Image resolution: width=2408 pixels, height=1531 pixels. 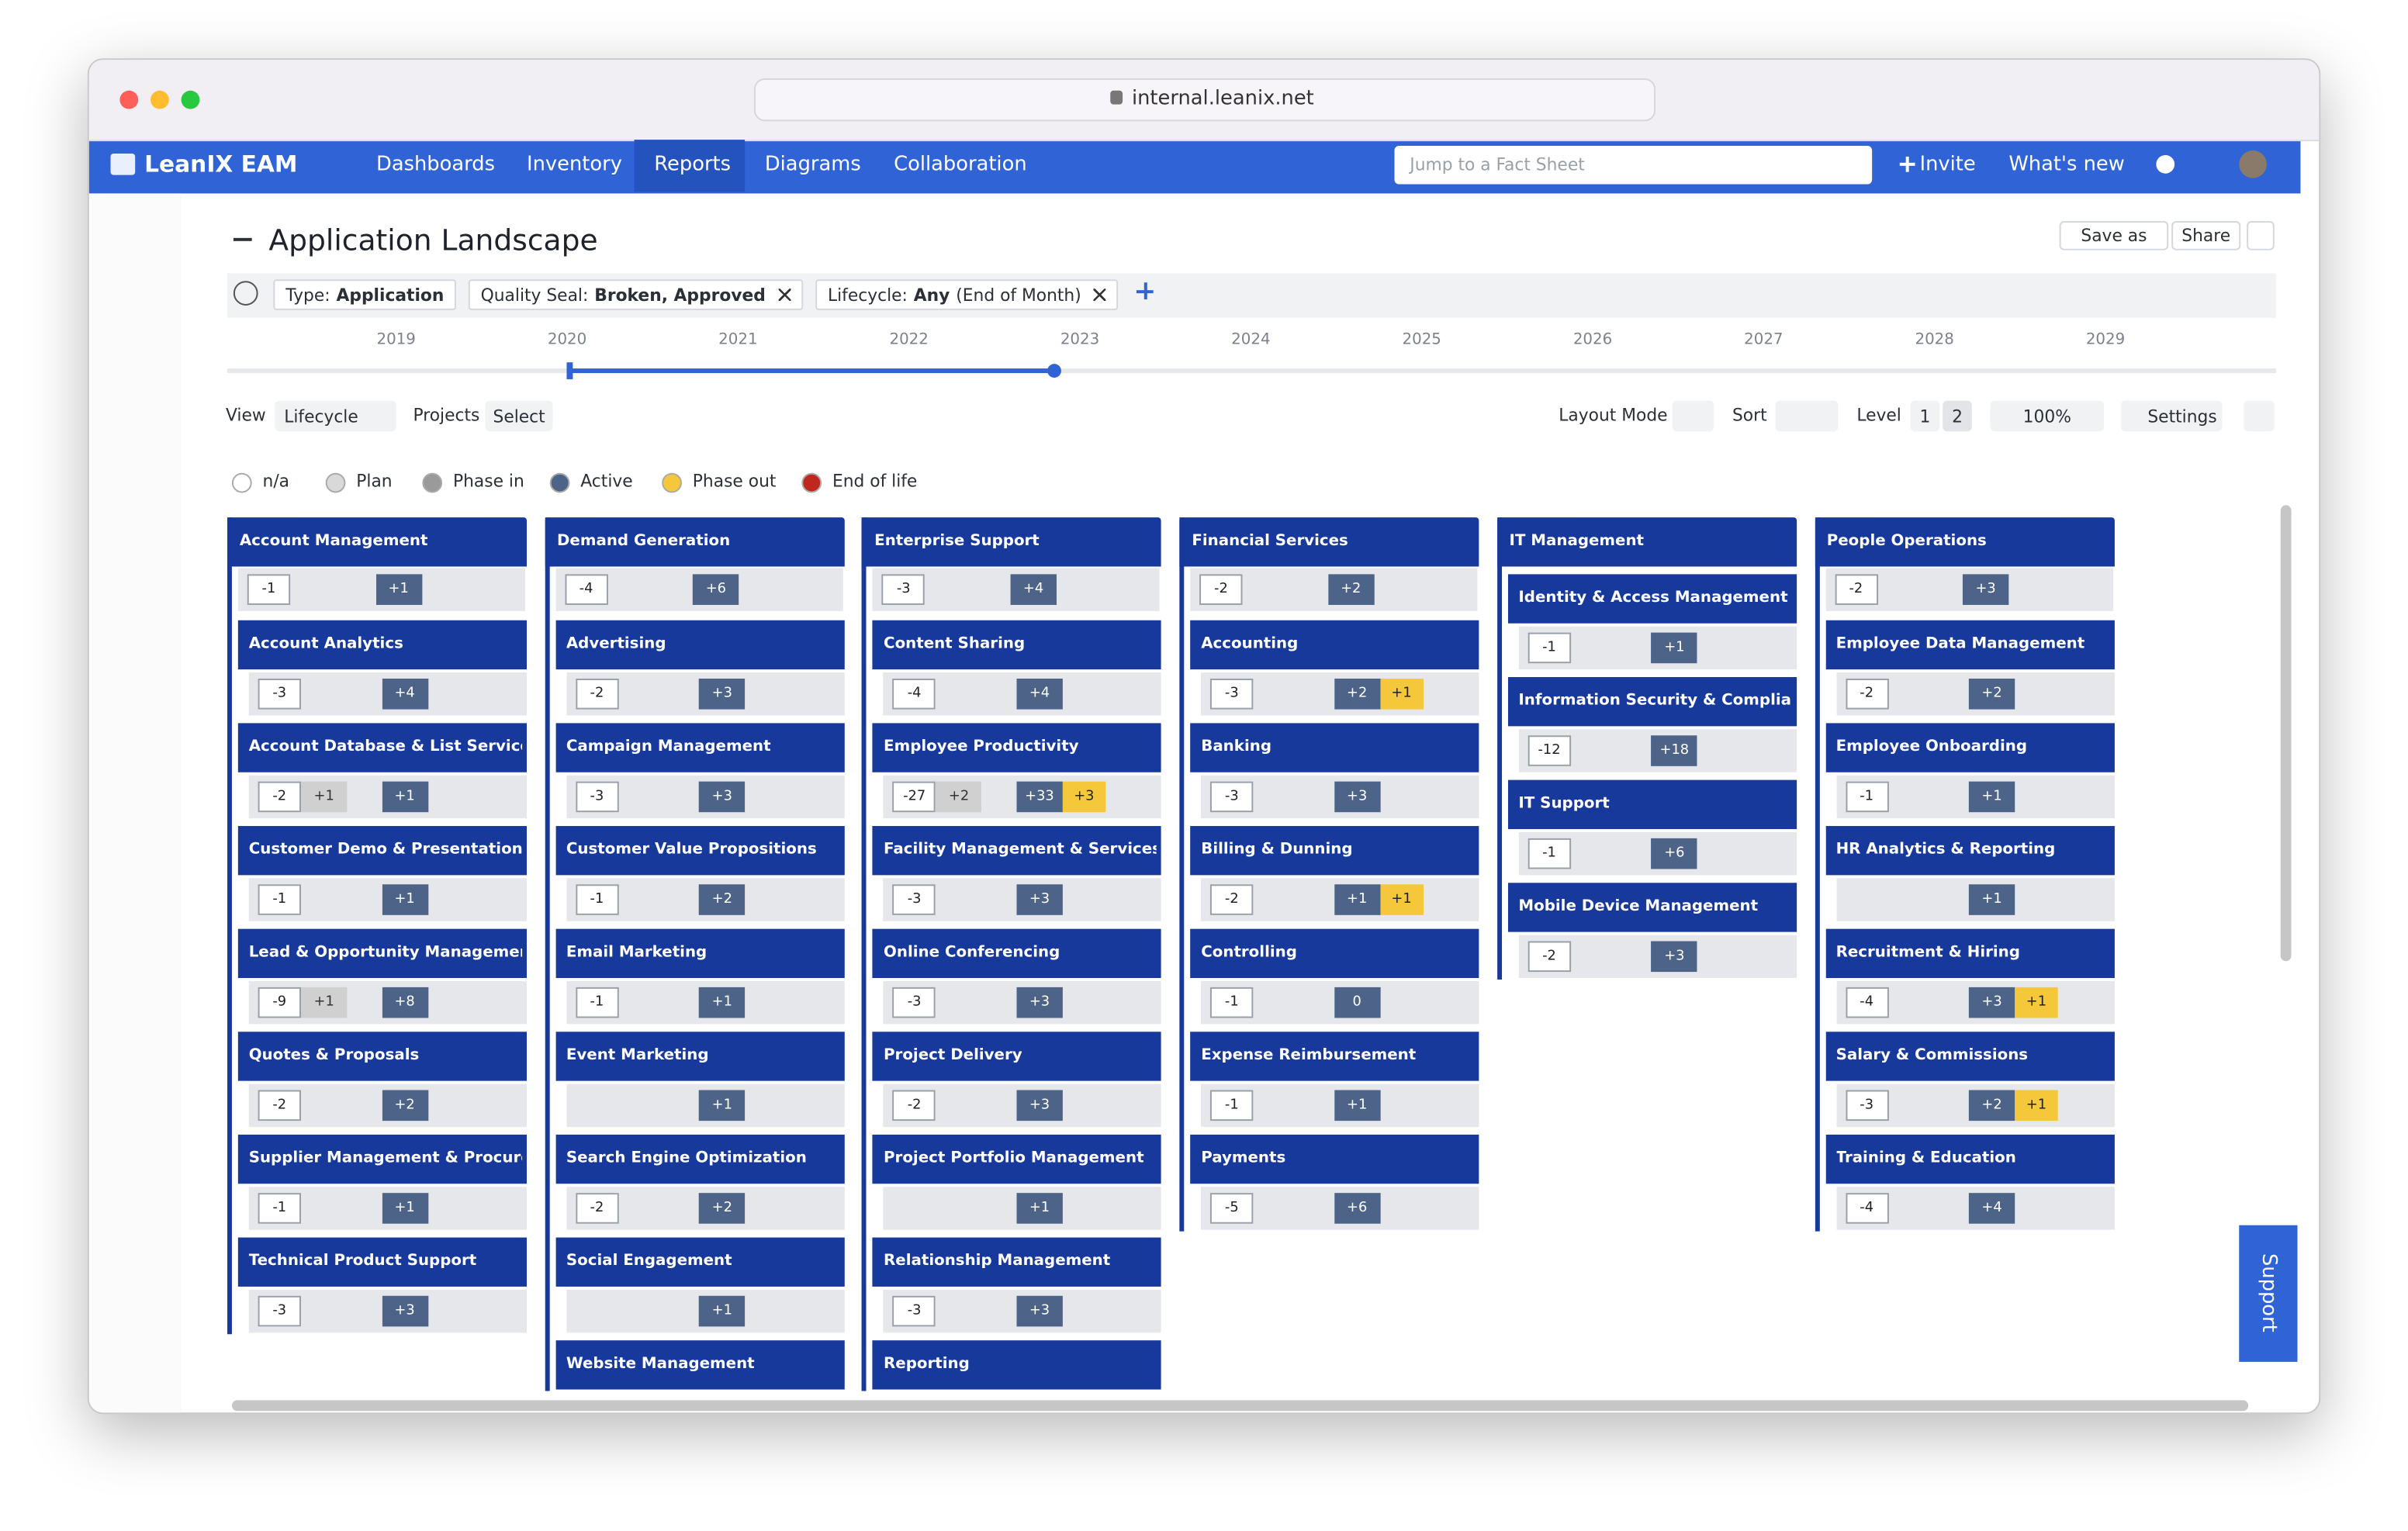 I want to click on share: Share, so click(x=2206, y=236).